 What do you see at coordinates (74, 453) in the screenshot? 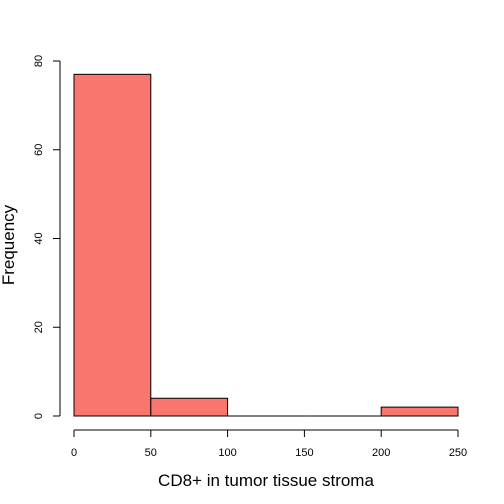
I see `x-tick-label: 0` at bounding box center [74, 453].